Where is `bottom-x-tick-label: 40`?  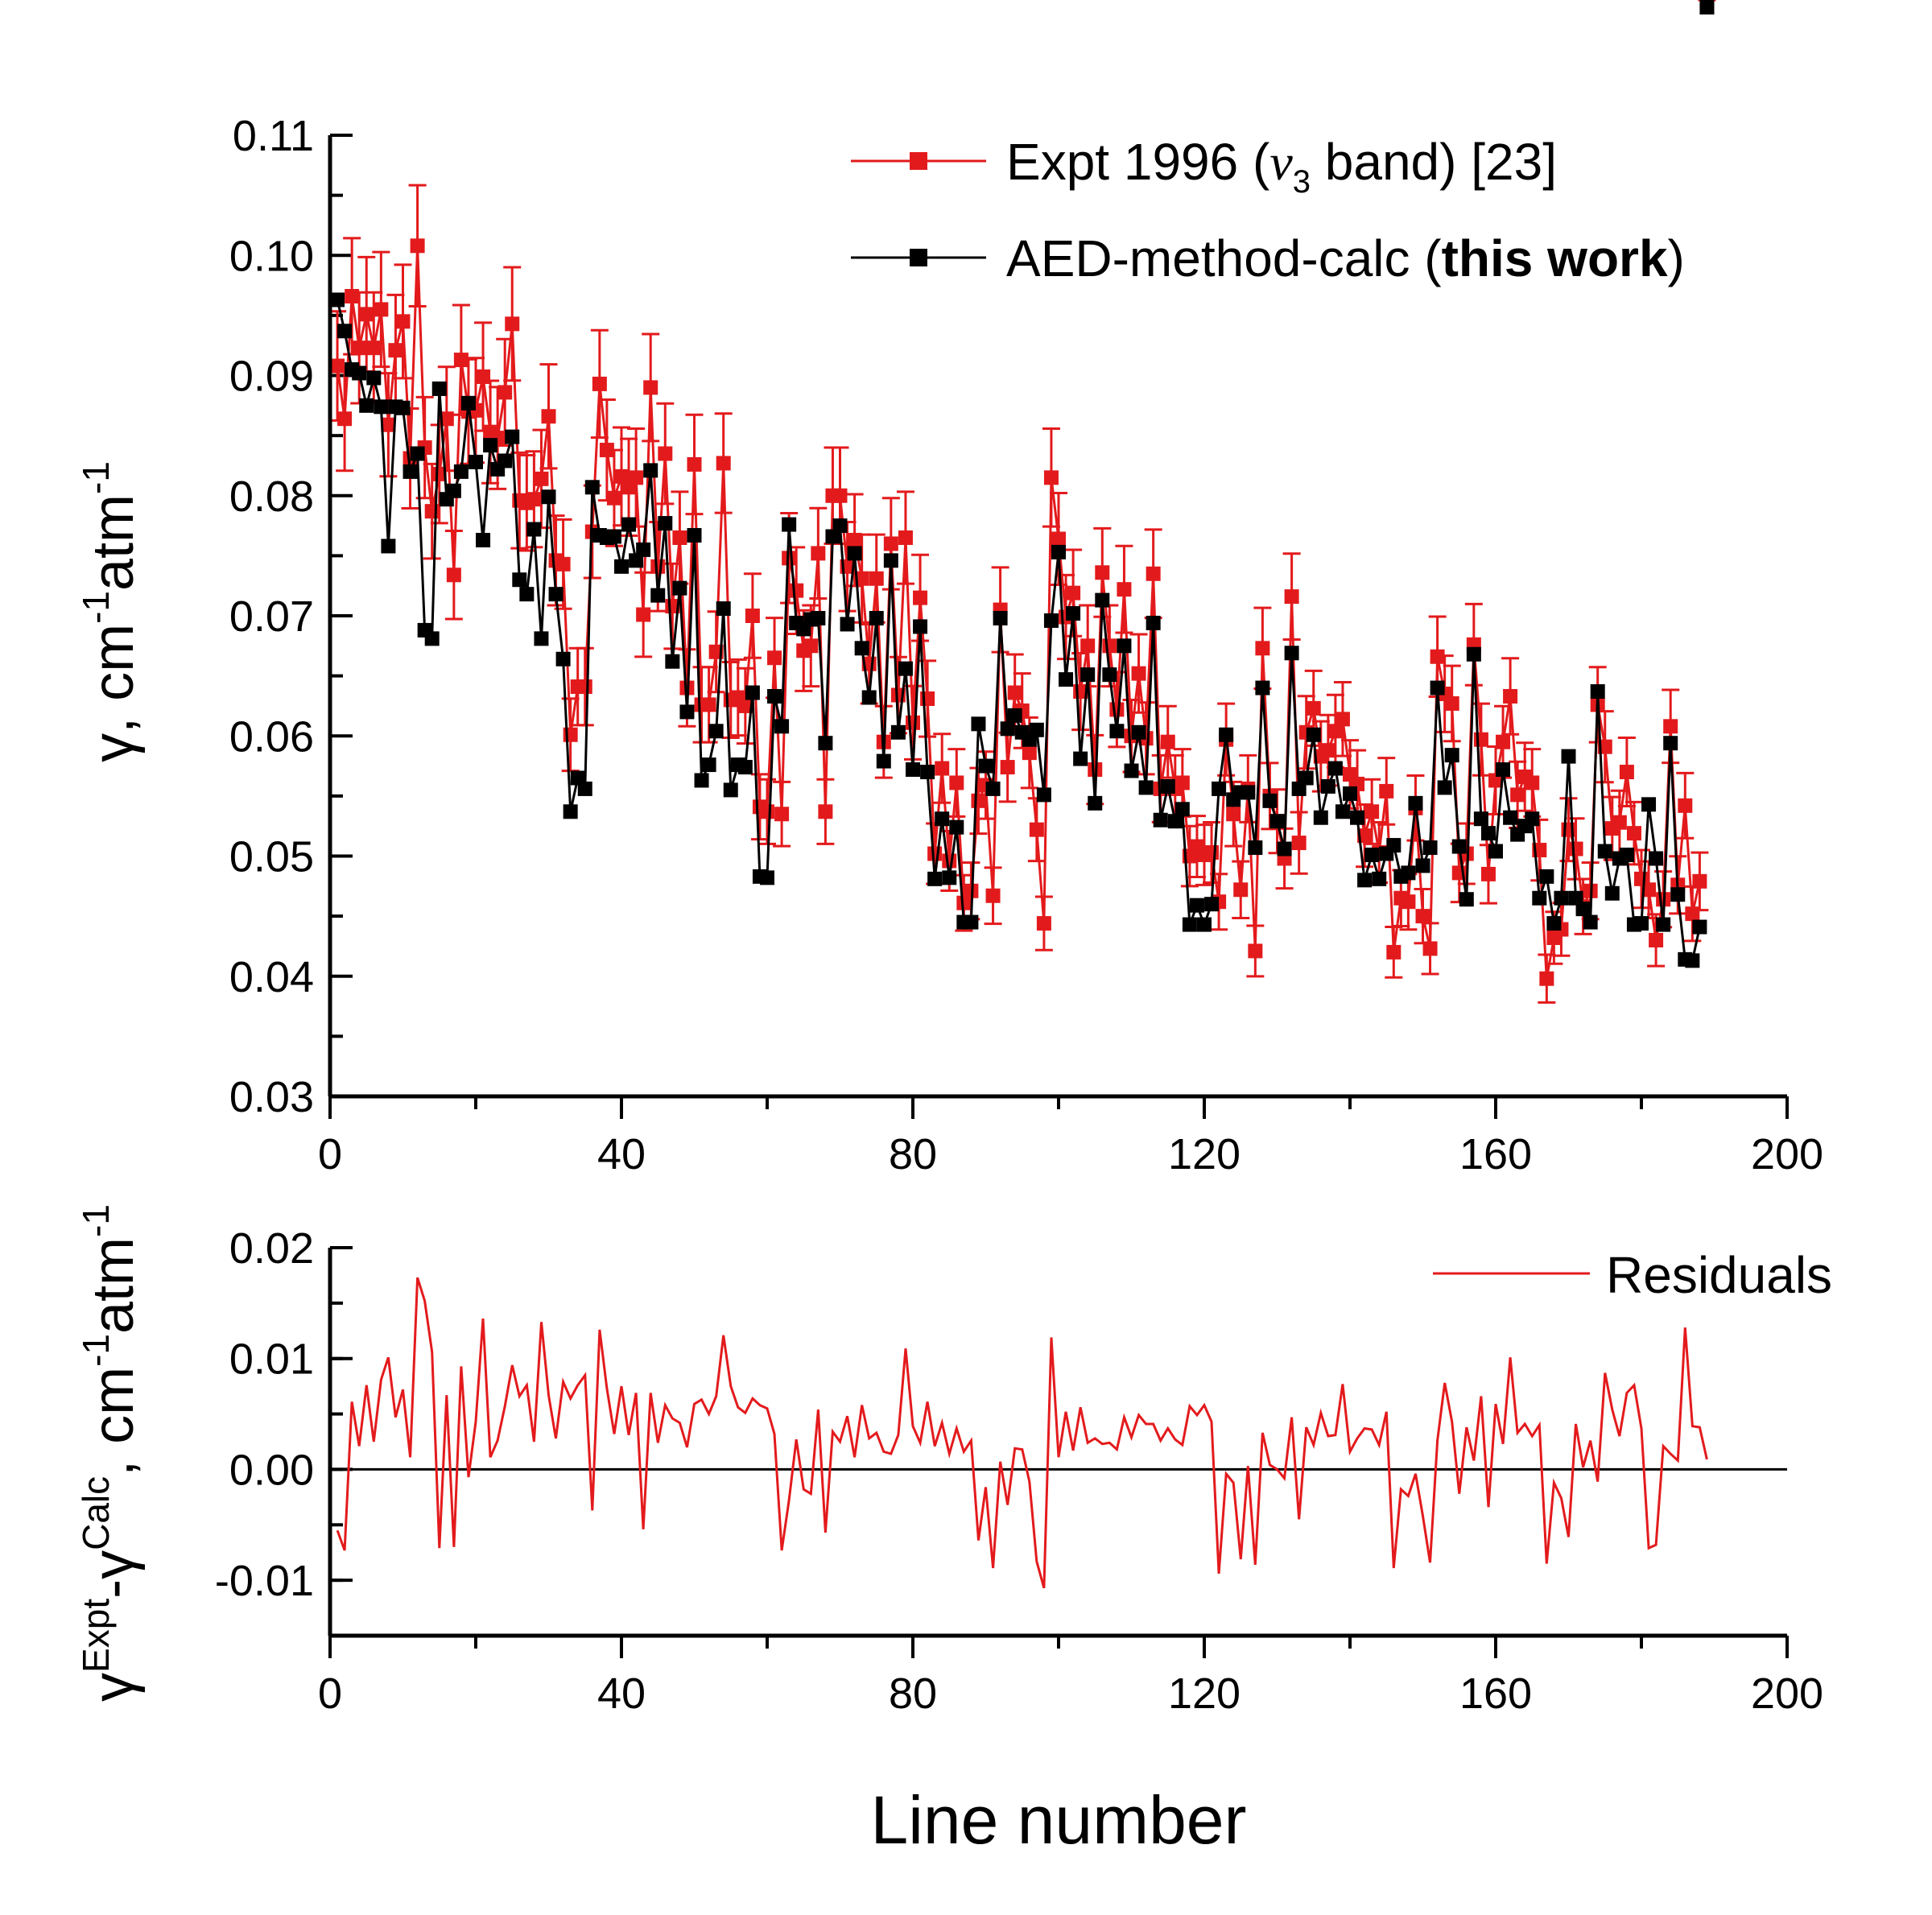
bottom-x-tick-label: 40 is located at coordinates (621, 1693).